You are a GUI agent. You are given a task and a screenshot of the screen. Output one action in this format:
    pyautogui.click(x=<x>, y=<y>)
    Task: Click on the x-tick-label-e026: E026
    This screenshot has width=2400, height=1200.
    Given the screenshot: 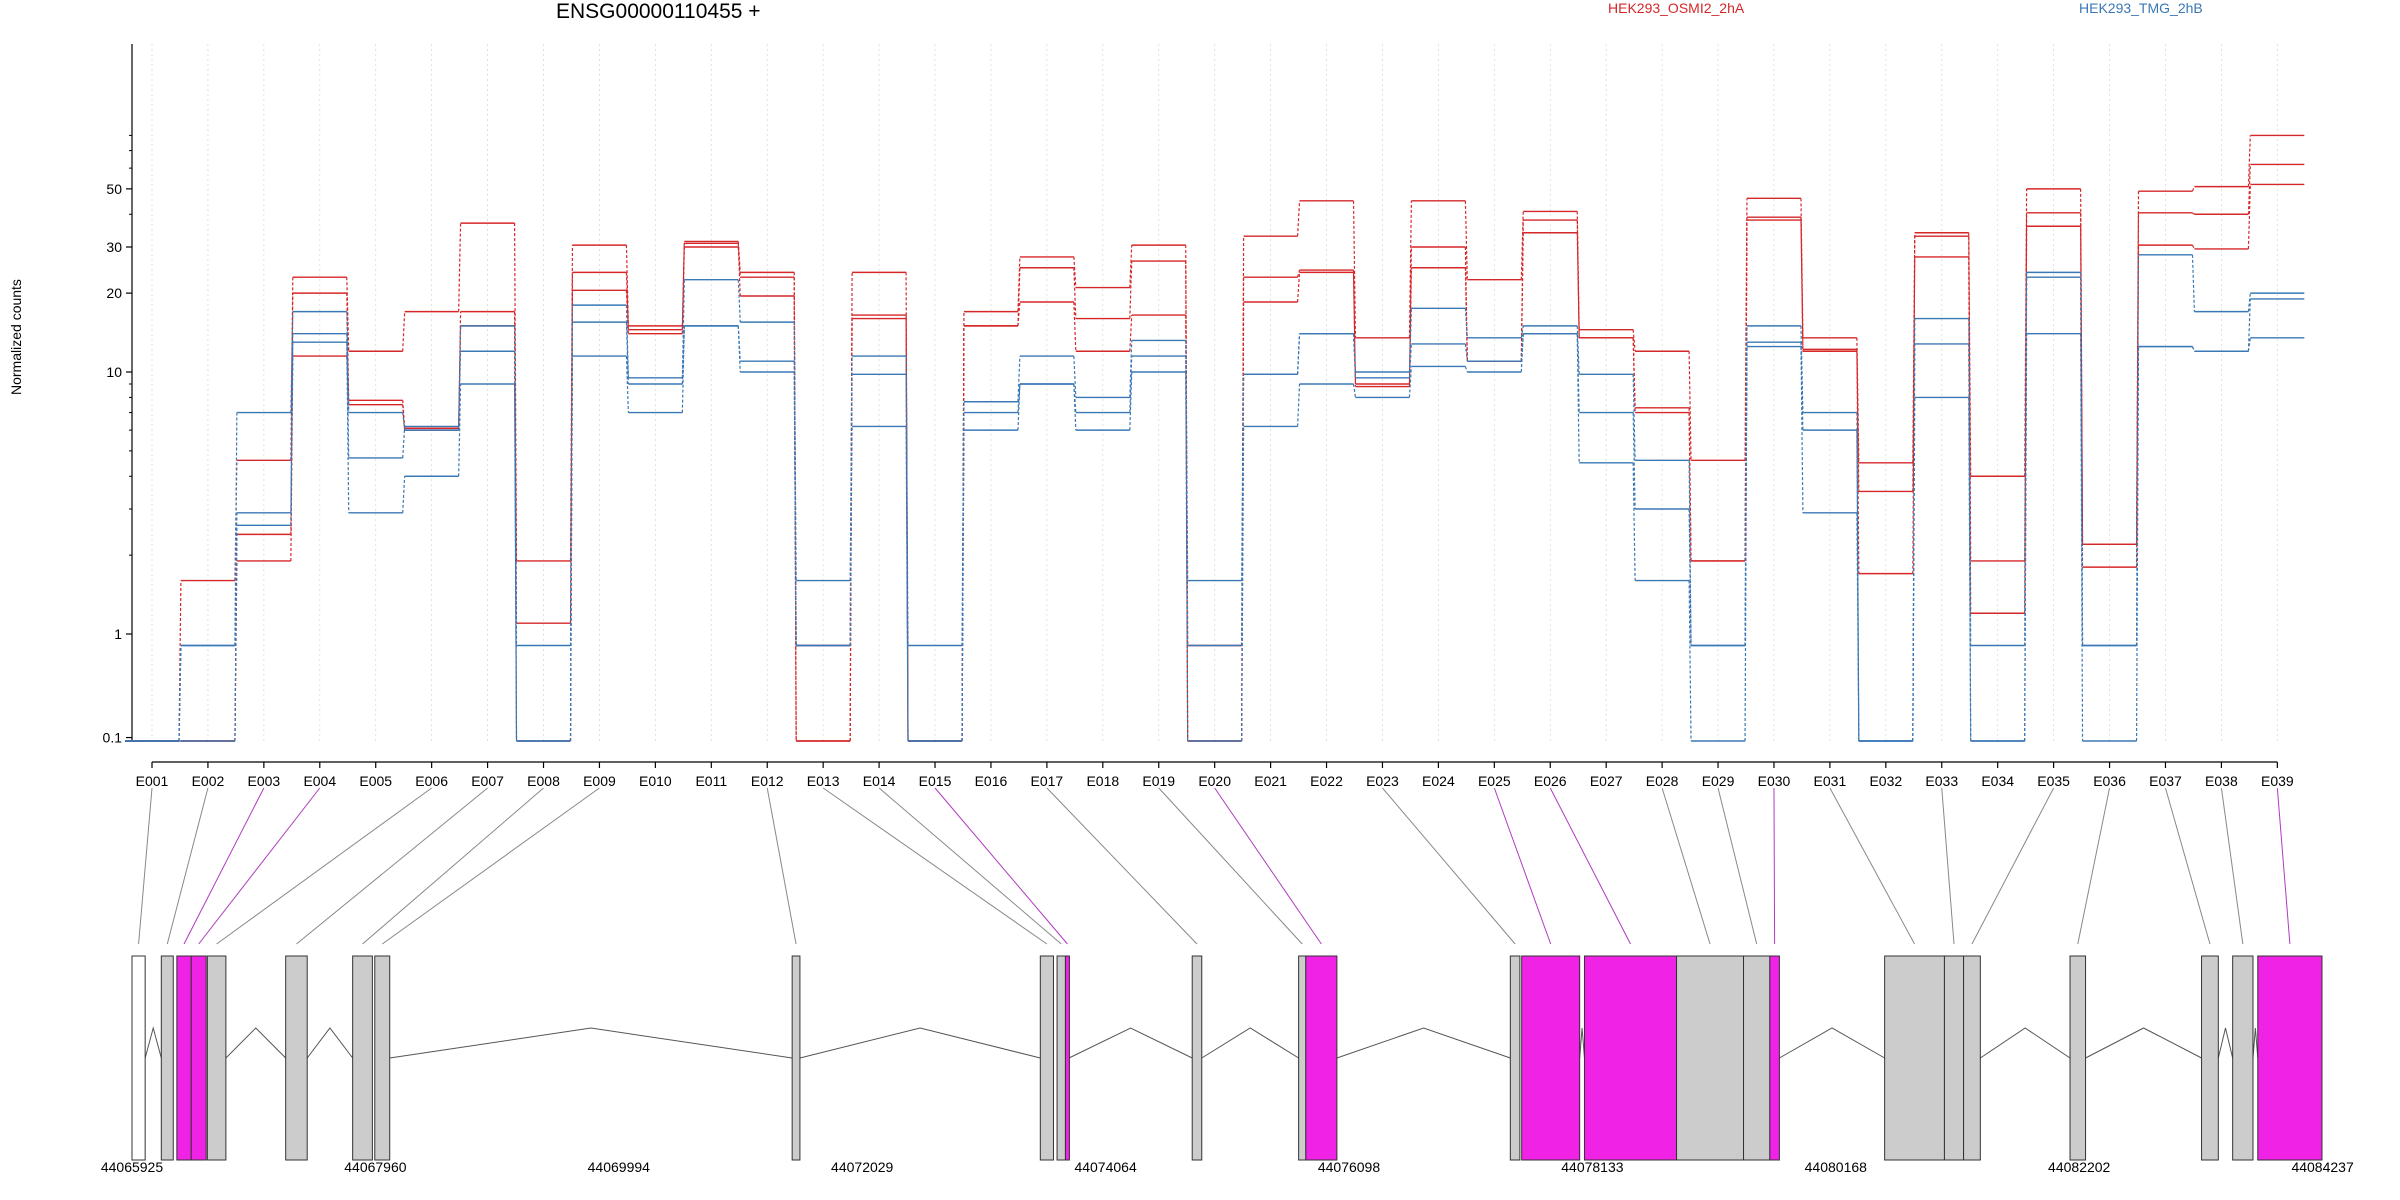 What is the action you would take?
    pyautogui.click(x=1550, y=781)
    